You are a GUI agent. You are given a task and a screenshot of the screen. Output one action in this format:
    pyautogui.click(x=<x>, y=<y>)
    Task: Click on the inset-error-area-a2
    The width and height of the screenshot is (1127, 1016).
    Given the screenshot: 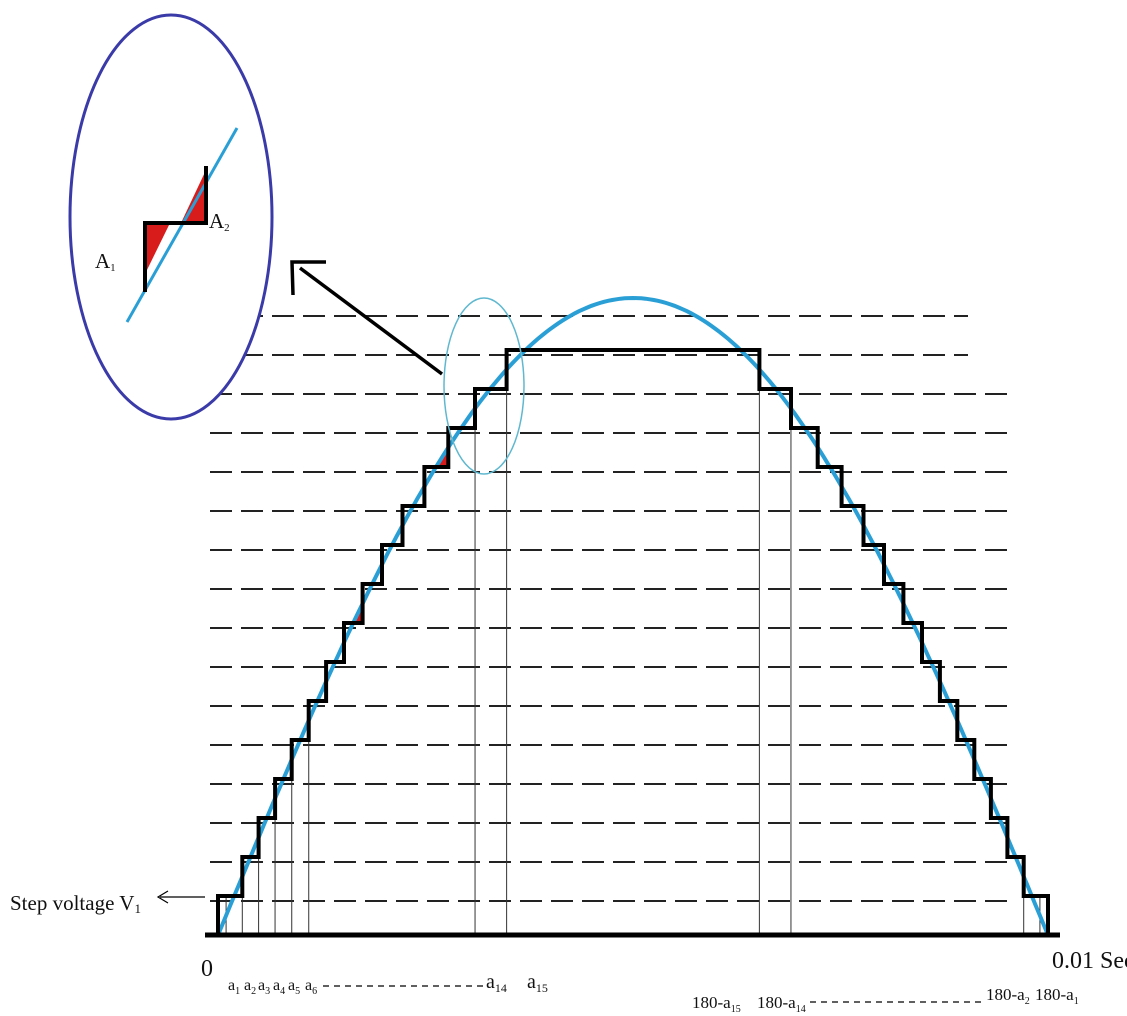 What is the action you would take?
    pyautogui.click(x=193, y=196)
    